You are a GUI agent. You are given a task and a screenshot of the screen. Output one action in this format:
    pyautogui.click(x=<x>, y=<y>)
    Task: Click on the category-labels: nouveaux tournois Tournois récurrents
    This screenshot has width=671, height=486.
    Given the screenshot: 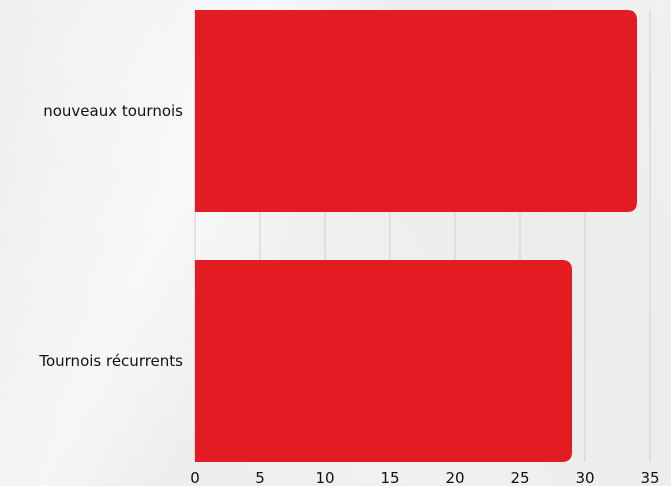 What is the action you would take?
    pyautogui.click(x=110, y=236)
    